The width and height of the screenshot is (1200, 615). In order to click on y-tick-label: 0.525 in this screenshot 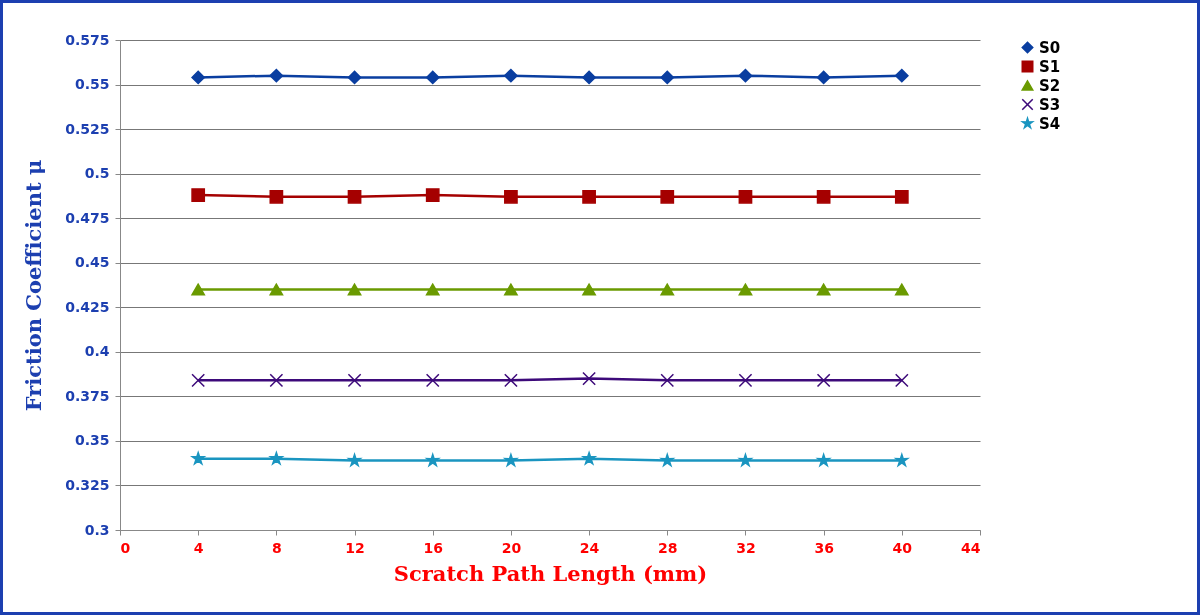, I will do `click(87, 128)`.